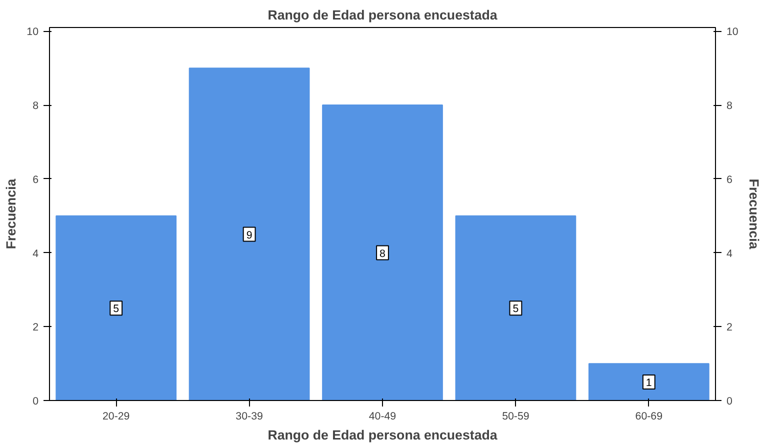 The height and width of the screenshot is (445, 764). Describe the element at coordinates (11, 214) in the screenshot. I see `y-axis-title: Frecuencia` at that location.